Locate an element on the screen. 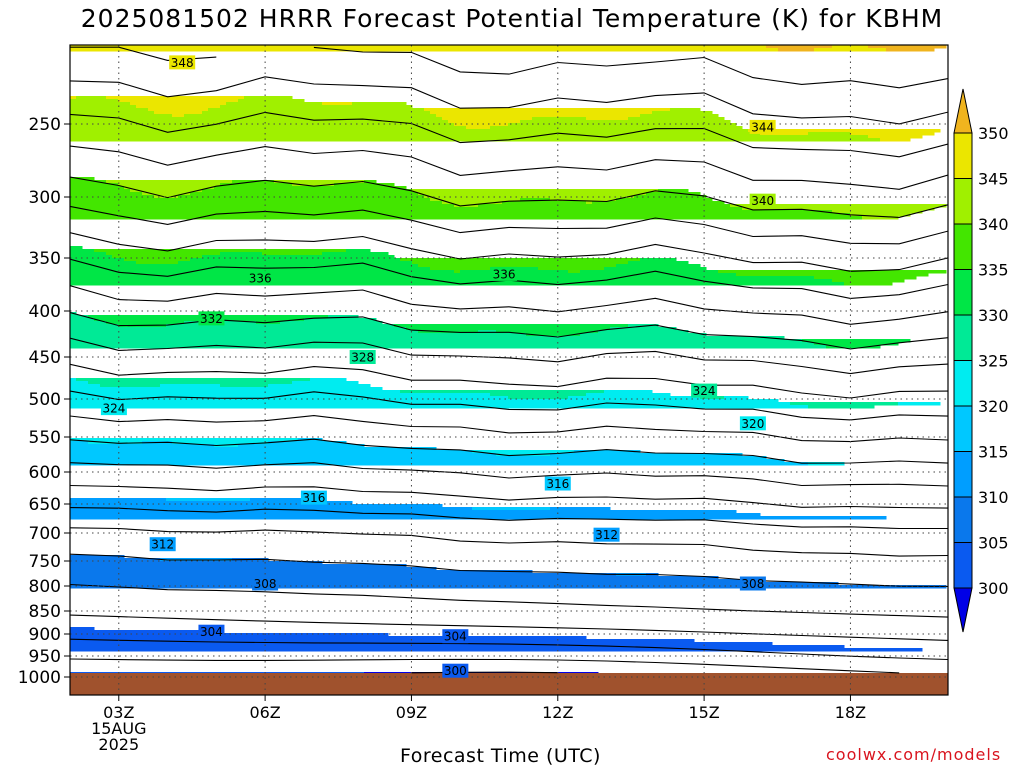  pressure-tick-label: 900 is located at coordinates (45, 635).